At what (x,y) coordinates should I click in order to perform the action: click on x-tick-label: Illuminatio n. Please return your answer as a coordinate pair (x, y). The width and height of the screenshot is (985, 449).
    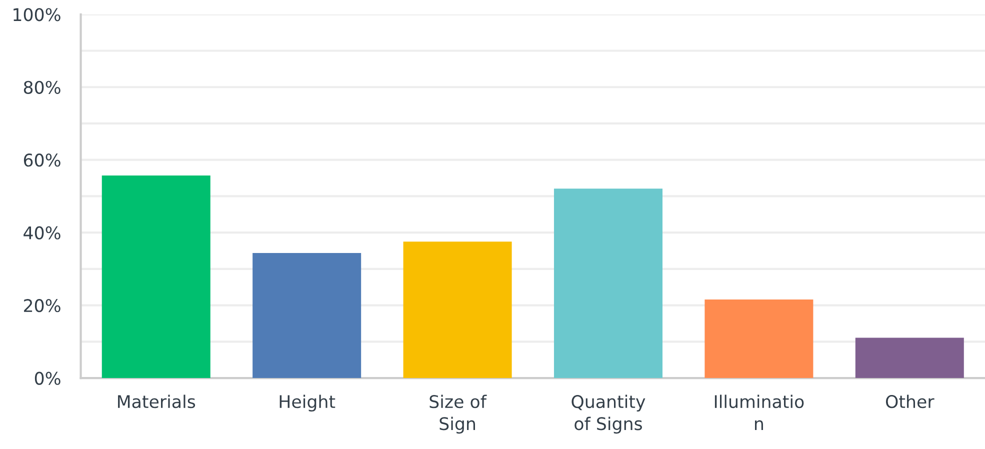
    Looking at the image, I should click on (759, 412).